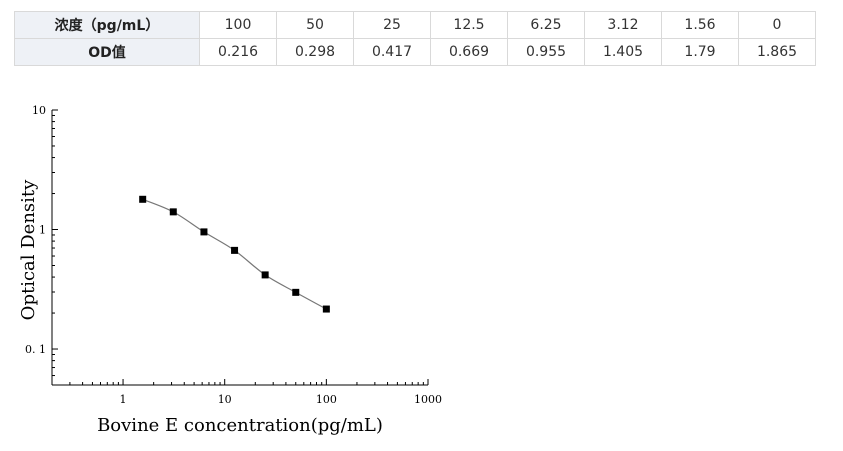 The height and width of the screenshot is (451, 843). I want to click on x-tick-label: 1, so click(123, 399).